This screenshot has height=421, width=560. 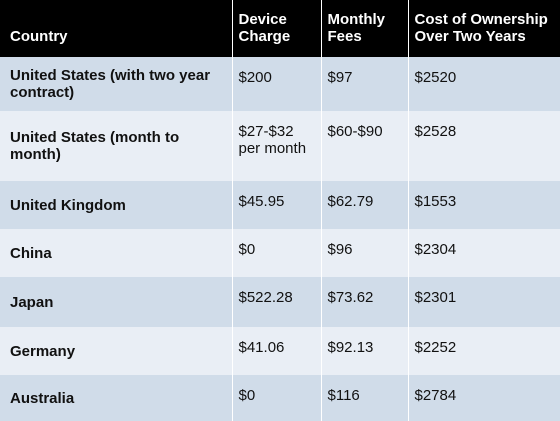 I want to click on table-row: Japan $522.28 $73.62 $2301, so click(x=280, y=302).